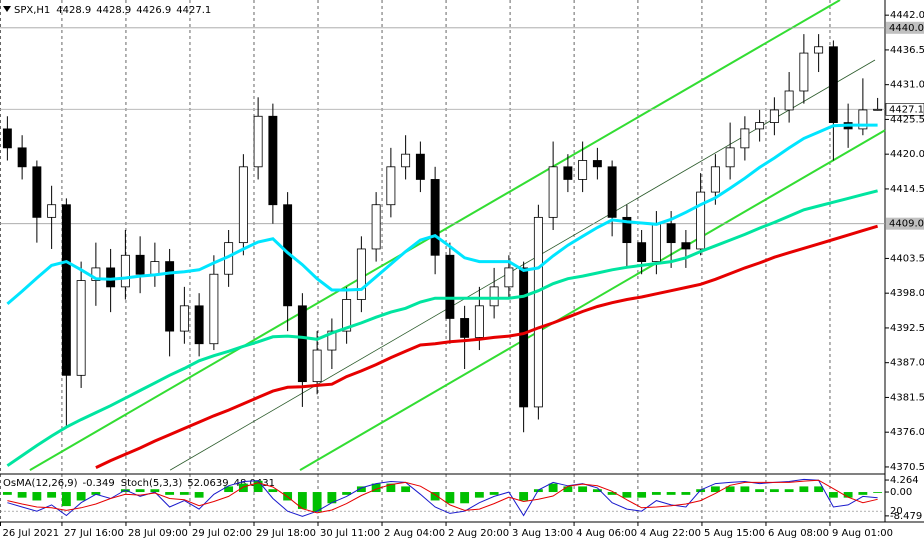 Image resolution: width=924 pixels, height=544 pixels. Describe the element at coordinates (907, 85) in the screenshot. I see `y-tick-label: 4431.0` at that location.